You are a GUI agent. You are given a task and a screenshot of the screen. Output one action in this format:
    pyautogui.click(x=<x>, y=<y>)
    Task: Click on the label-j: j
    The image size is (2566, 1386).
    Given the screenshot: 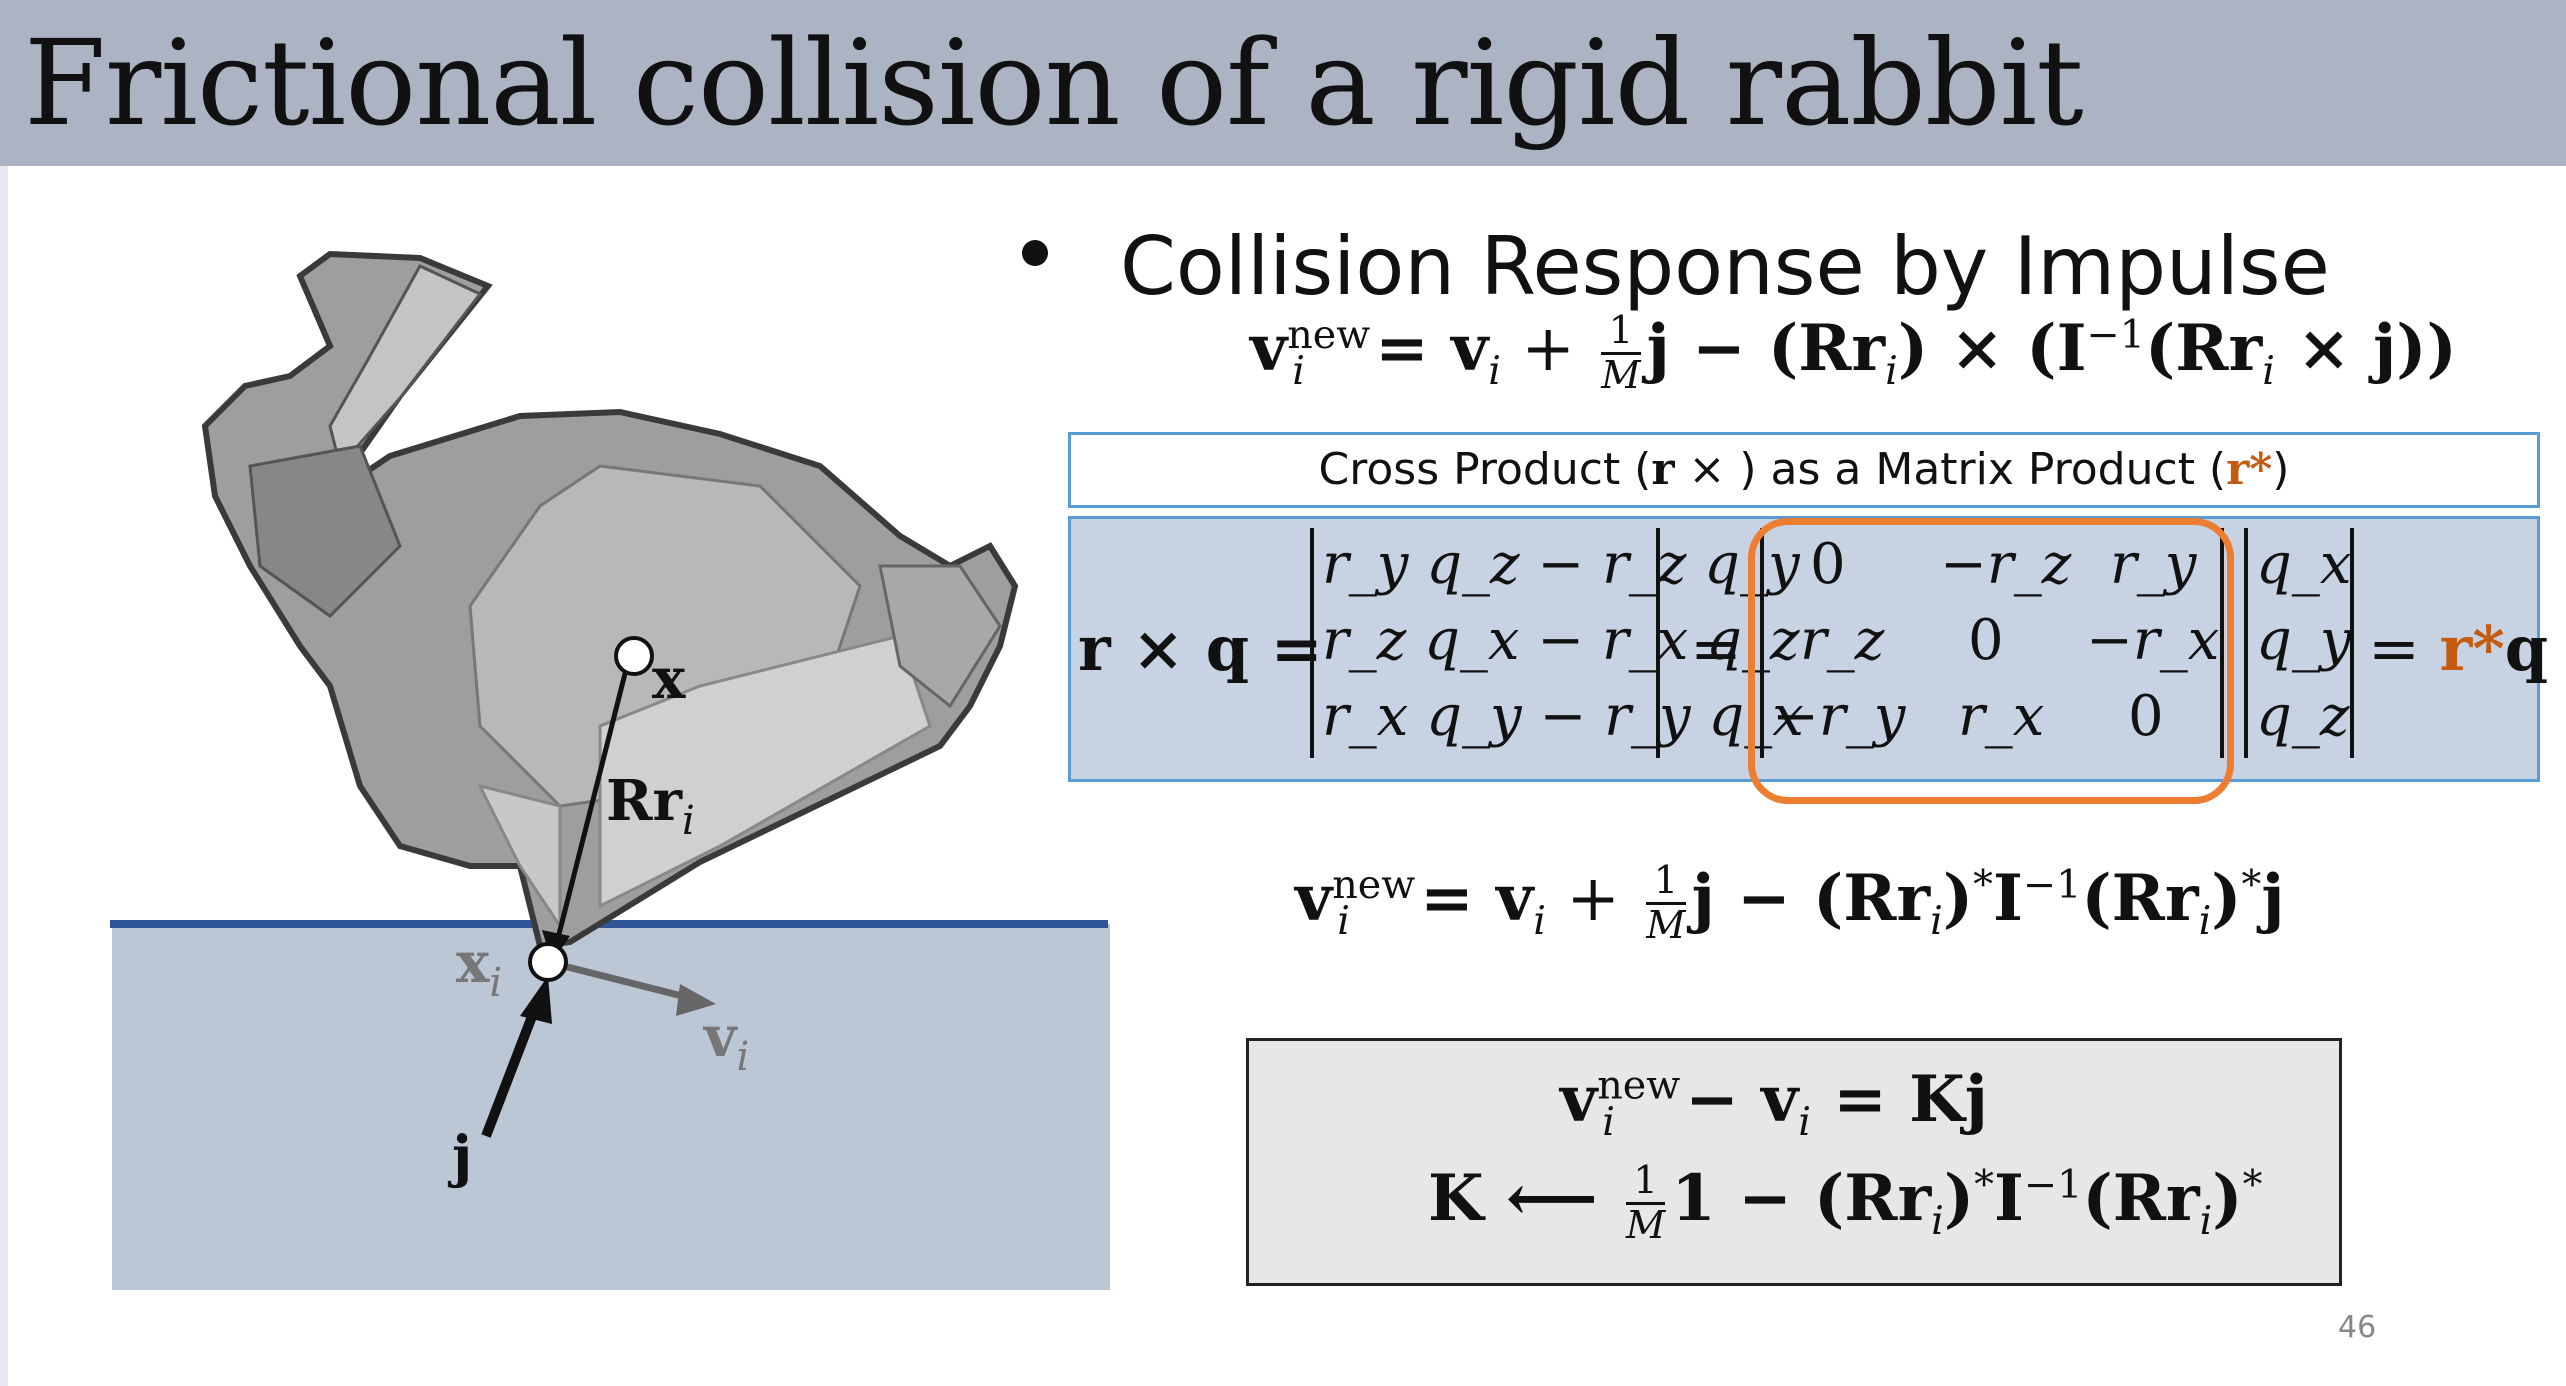 What is the action you would take?
    pyautogui.click(x=459, y=1157)
    